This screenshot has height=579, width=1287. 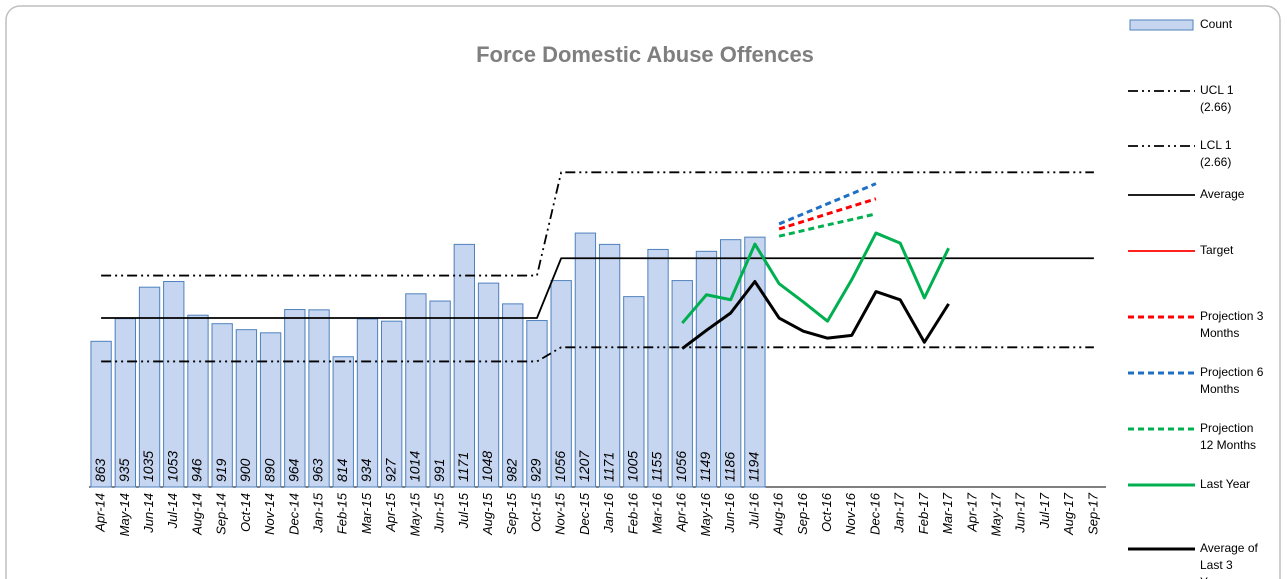 What do you see at coordinates (729, 513) in the screenshot?
I see `x-tick-label: Jun-16` at bounding box center [729, 513].